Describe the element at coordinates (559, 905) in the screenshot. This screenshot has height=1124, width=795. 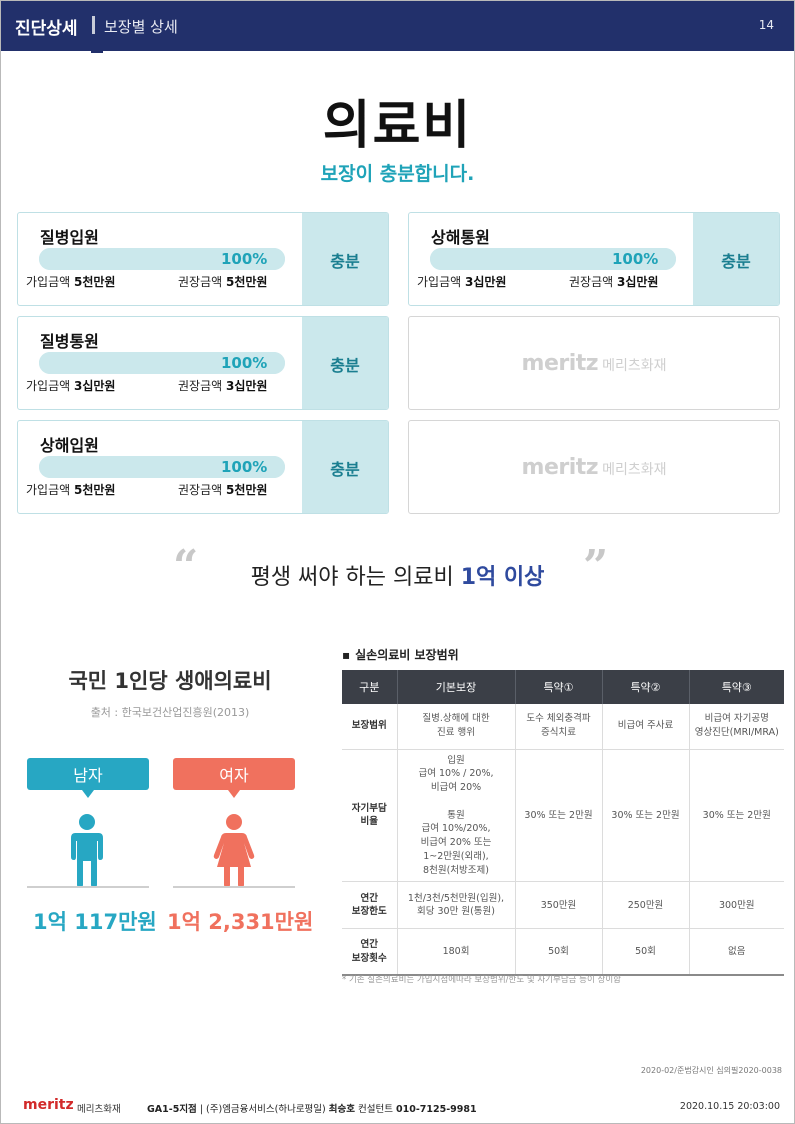
I see `table-cell: 350만원` at that location.